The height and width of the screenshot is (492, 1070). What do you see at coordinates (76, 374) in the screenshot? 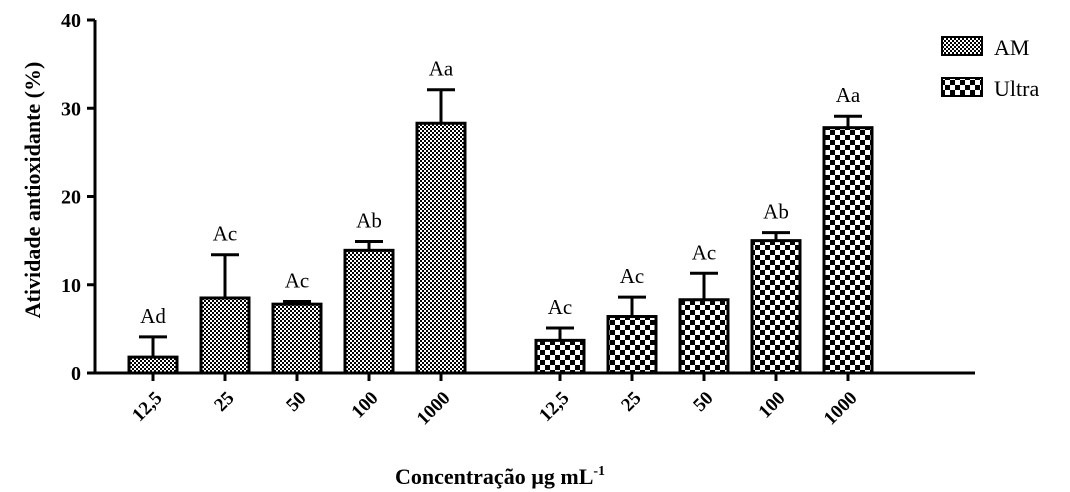
I see `y-tick-label: 0` at bounding box center [76, 374].